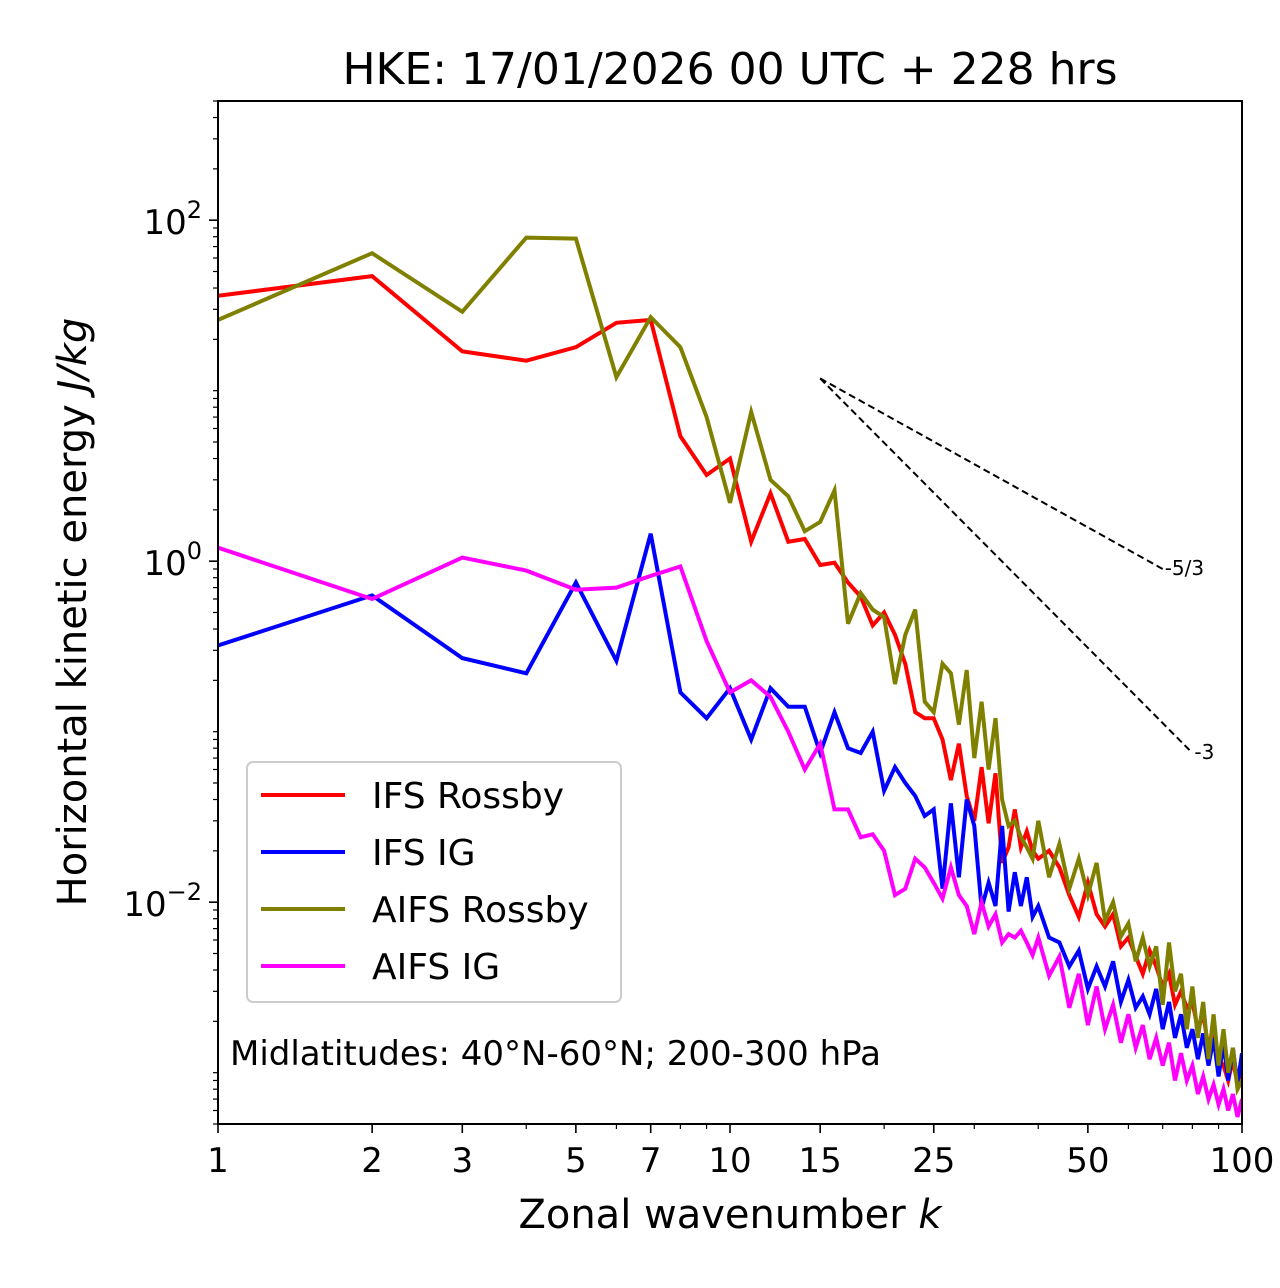 The height and width of the screenshot is (1288, 1280). I want to click on legend-label: AIFS Rossby, so click(480, 910).